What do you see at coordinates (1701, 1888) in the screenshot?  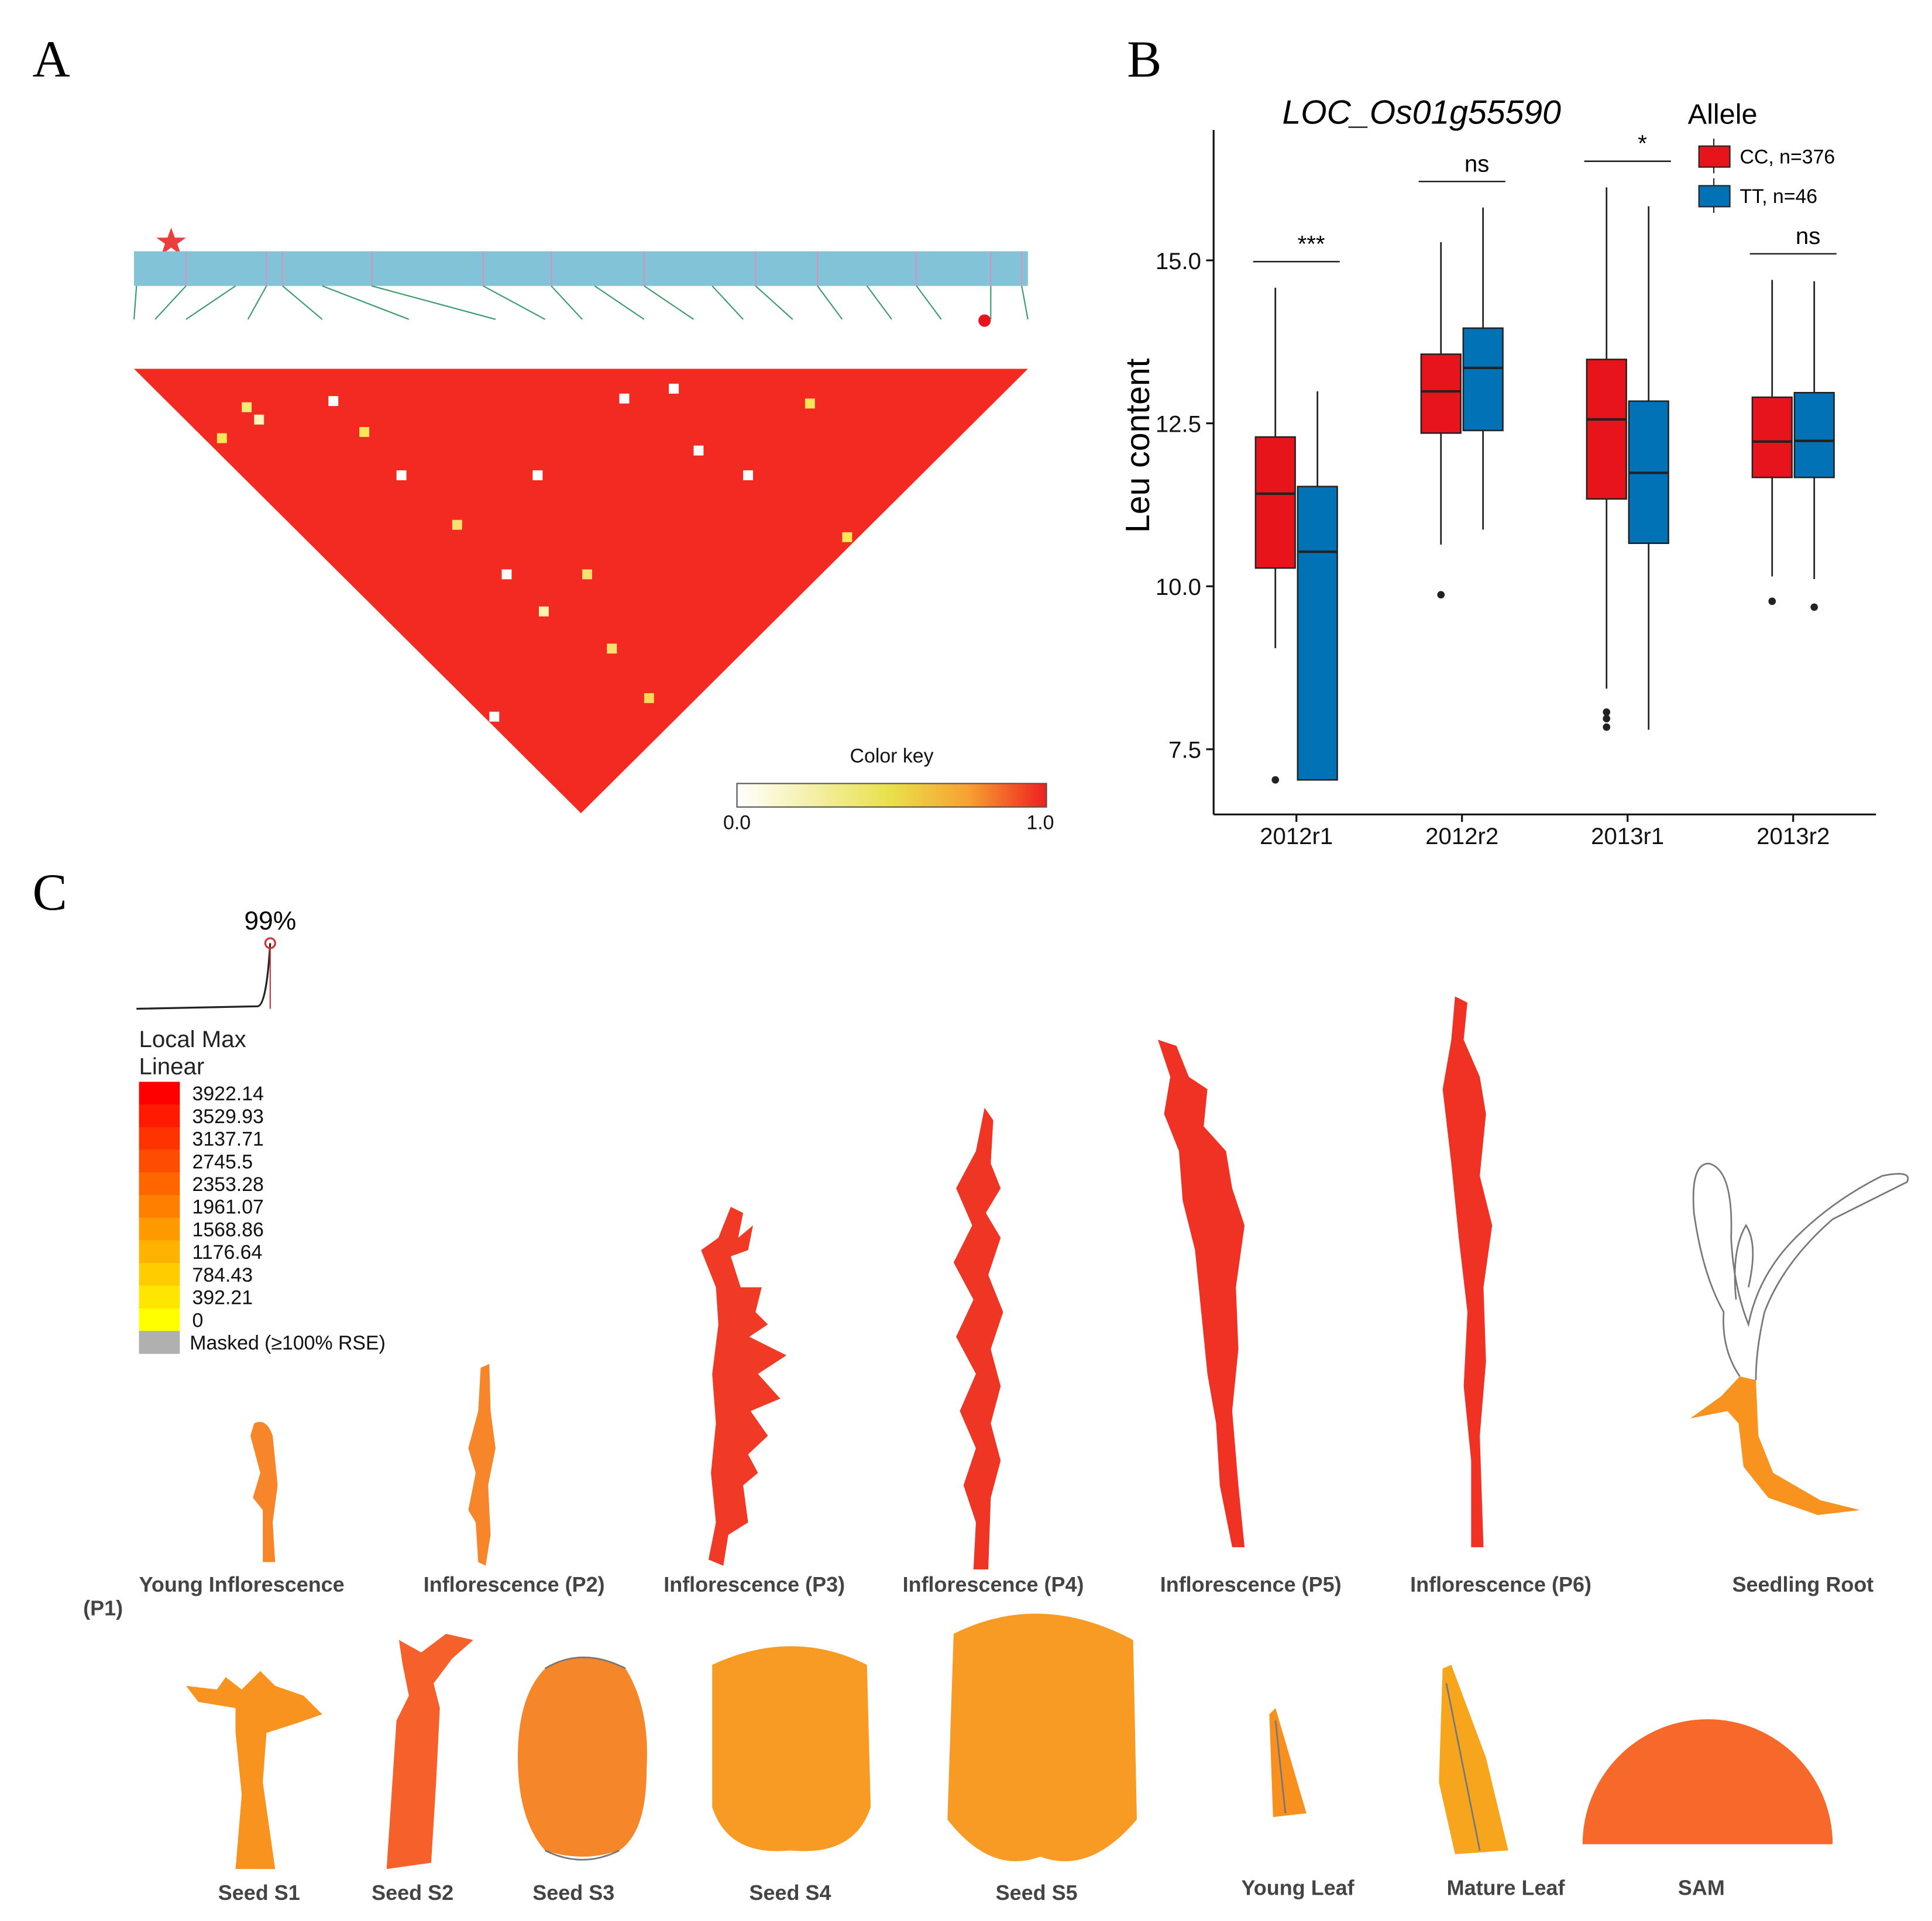 I see `tissue-label: SAM` at bounding box center [1701, 1888].